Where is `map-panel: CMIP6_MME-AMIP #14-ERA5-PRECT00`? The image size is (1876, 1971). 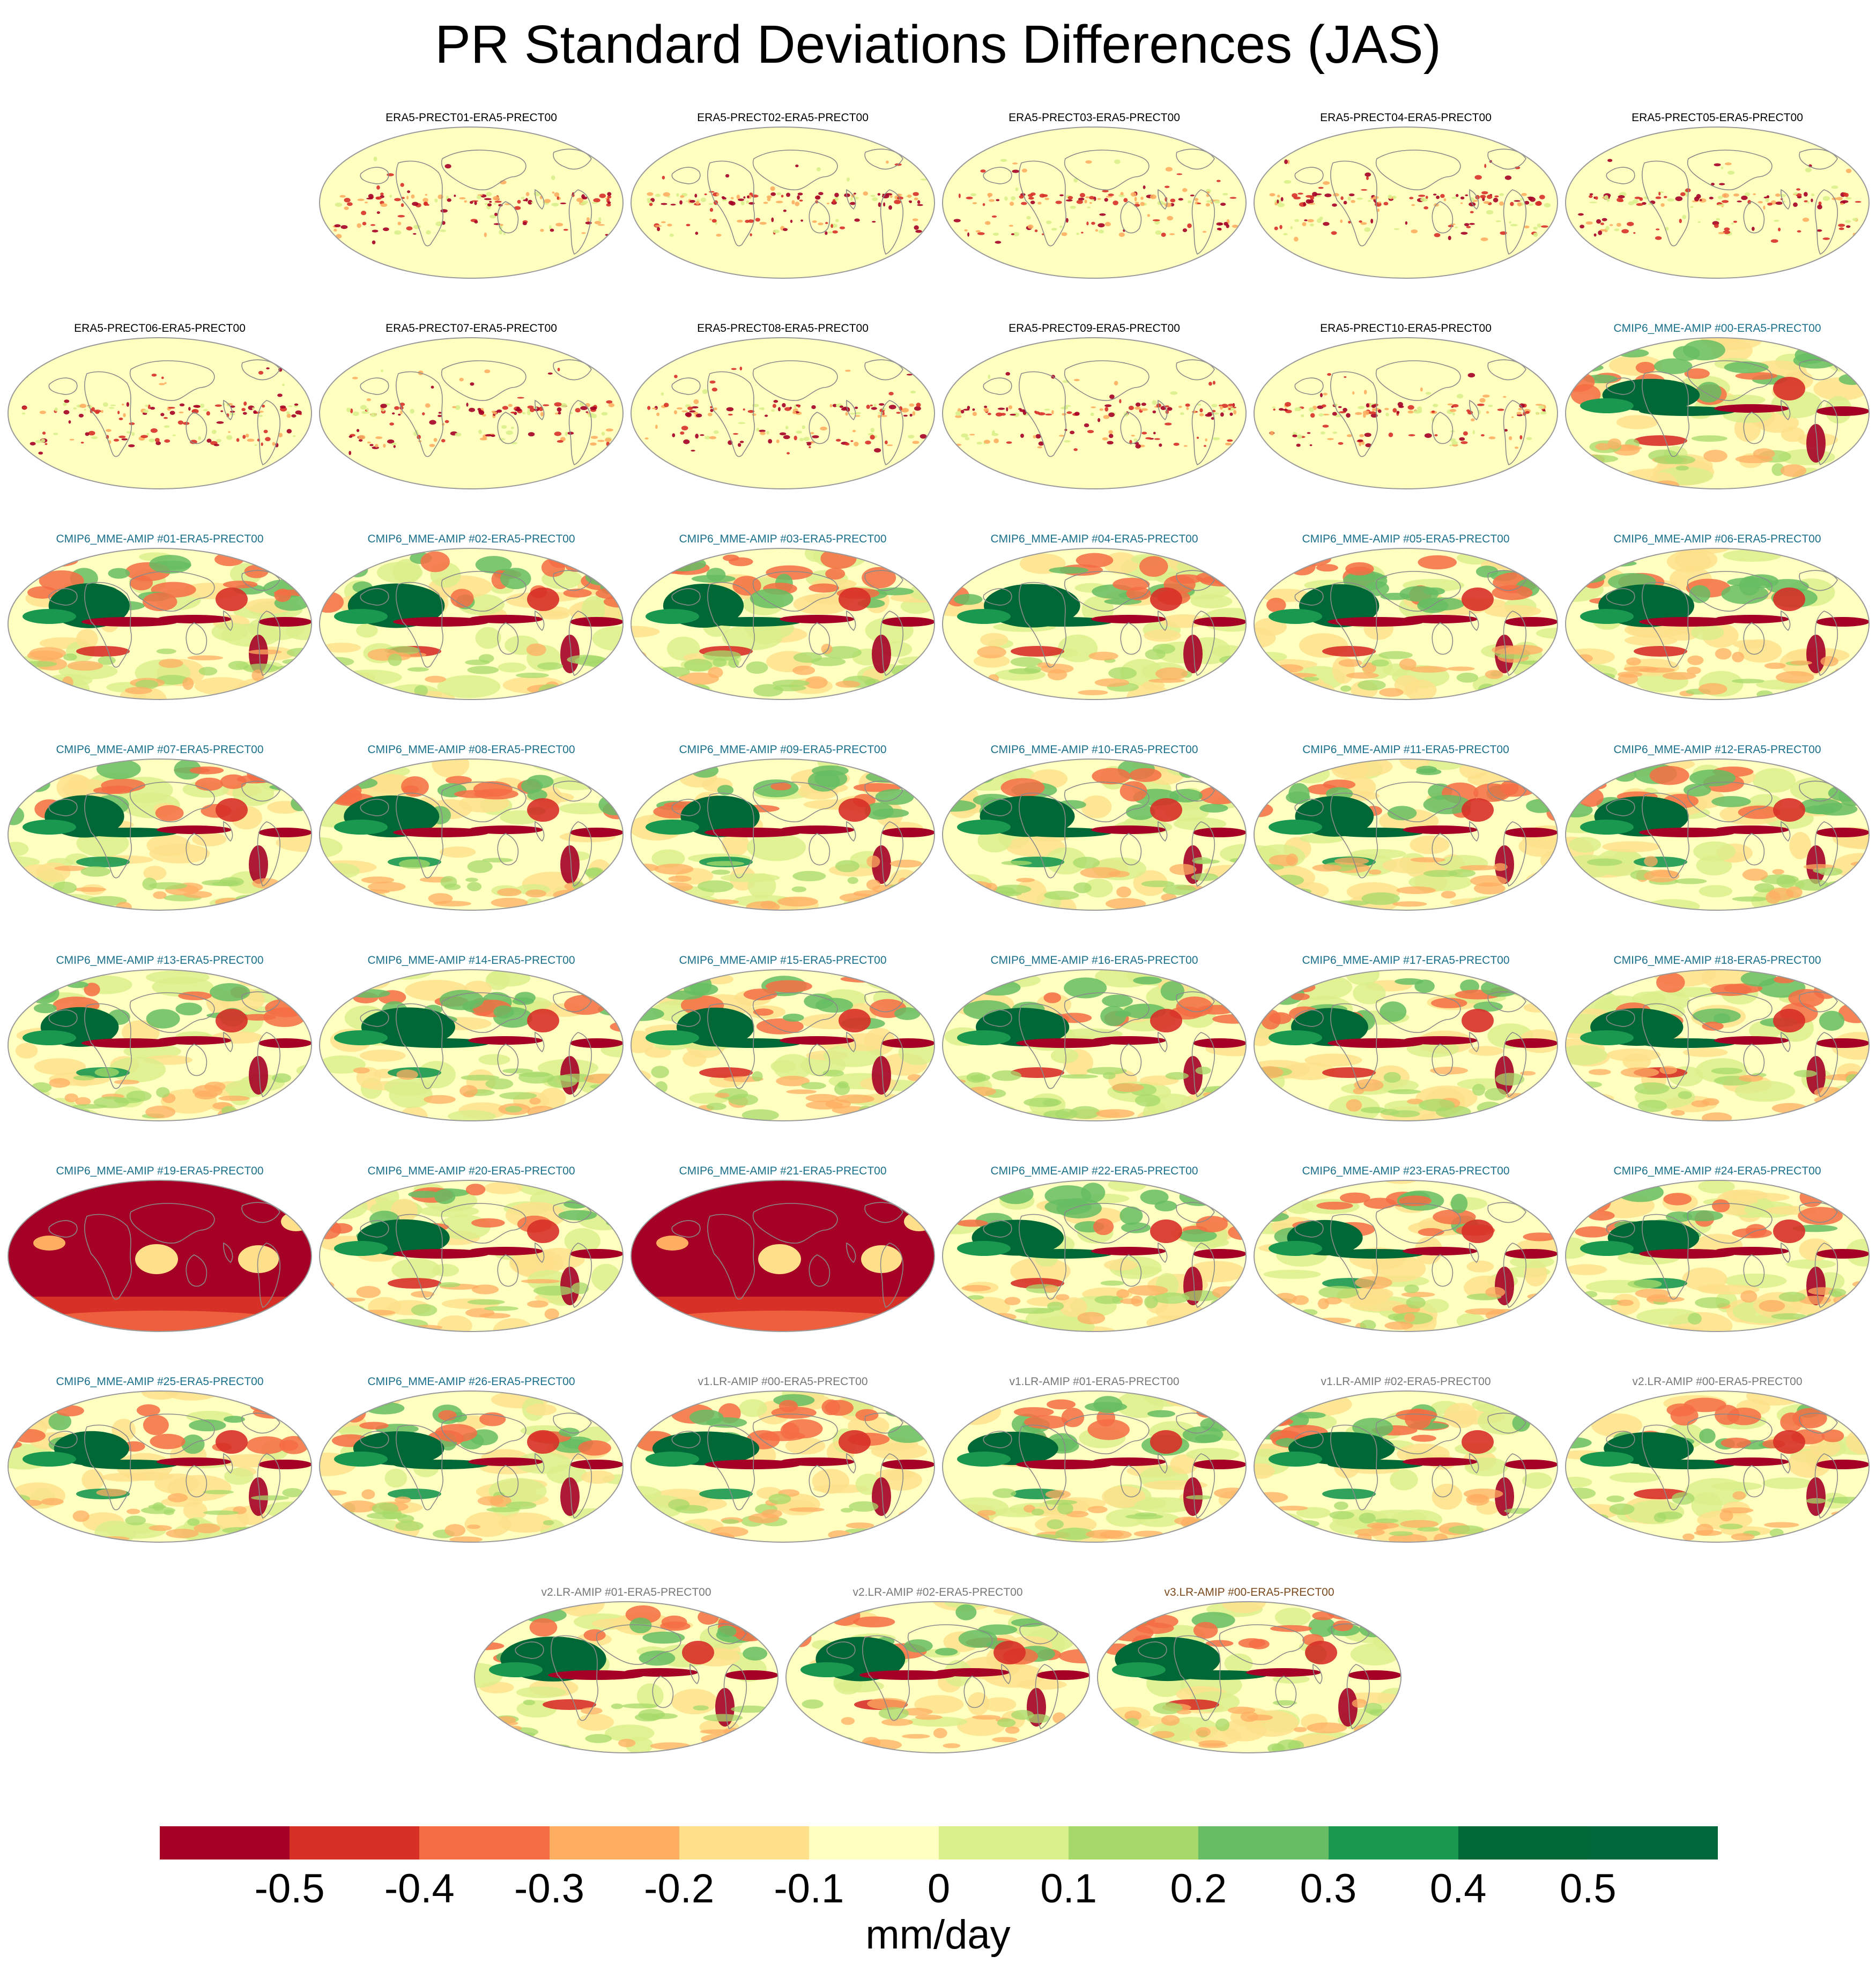
map-panel: CMIP6_MME-AMIP #14-ERA5-PRECT00 is located at coordinates (472, 1039).